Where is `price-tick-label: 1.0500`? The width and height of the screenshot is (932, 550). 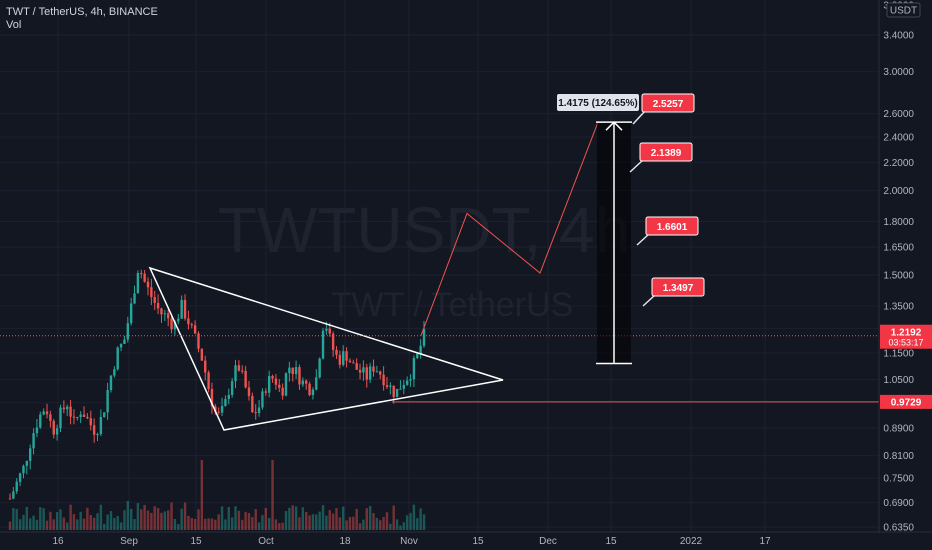 price-tick-label: 1.0500 is located at coordinates (898, 380).